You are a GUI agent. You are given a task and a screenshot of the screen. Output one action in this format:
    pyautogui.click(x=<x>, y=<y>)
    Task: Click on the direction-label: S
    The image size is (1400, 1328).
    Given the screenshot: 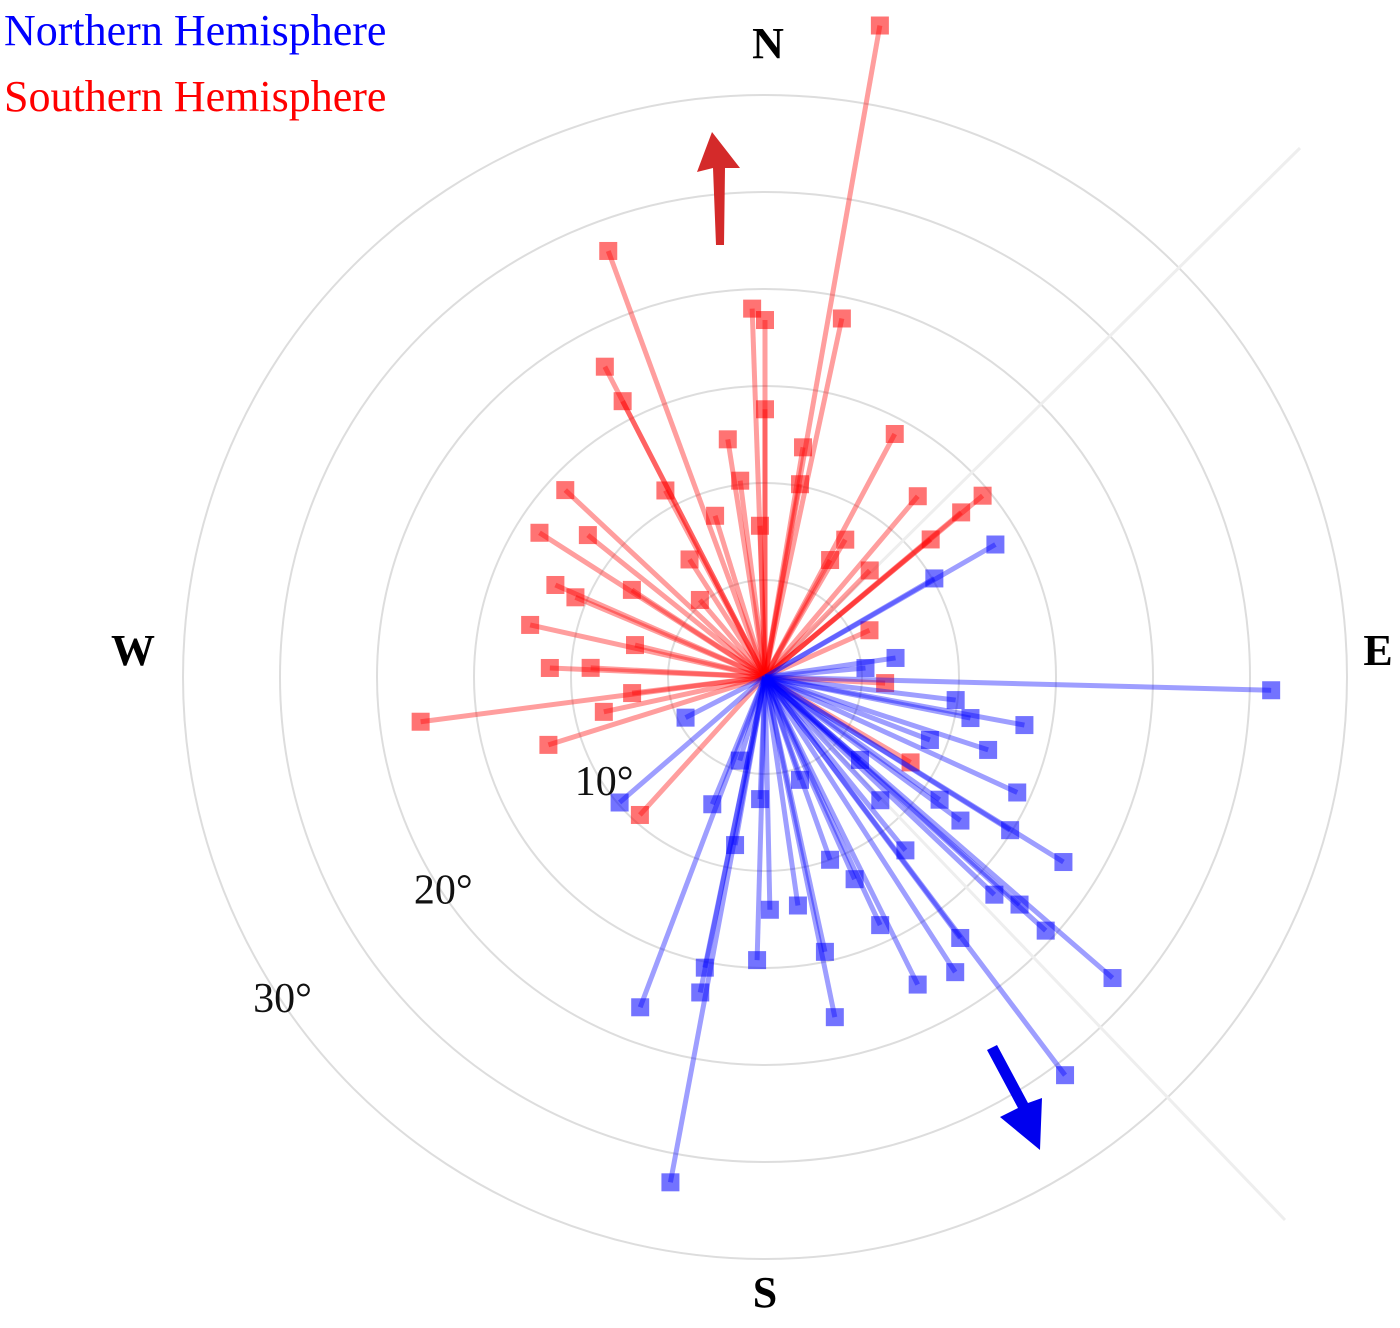 What is the action you would take?
    pyautogui.click(x=765, y=1292)
    